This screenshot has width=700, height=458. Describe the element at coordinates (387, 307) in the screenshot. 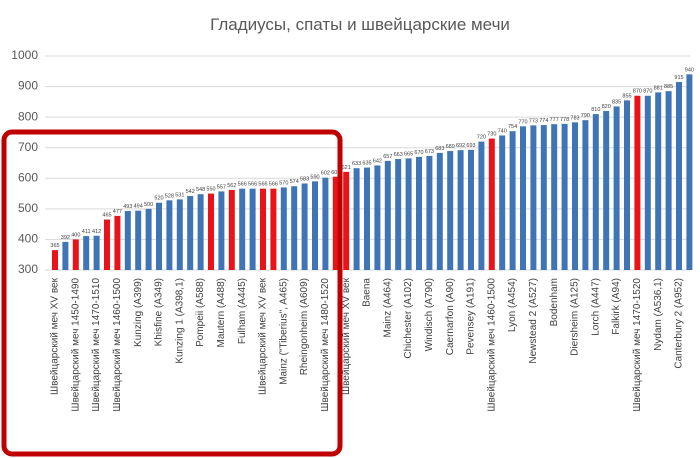

I see `x-tick-label: Mainz (A464)` at that location.